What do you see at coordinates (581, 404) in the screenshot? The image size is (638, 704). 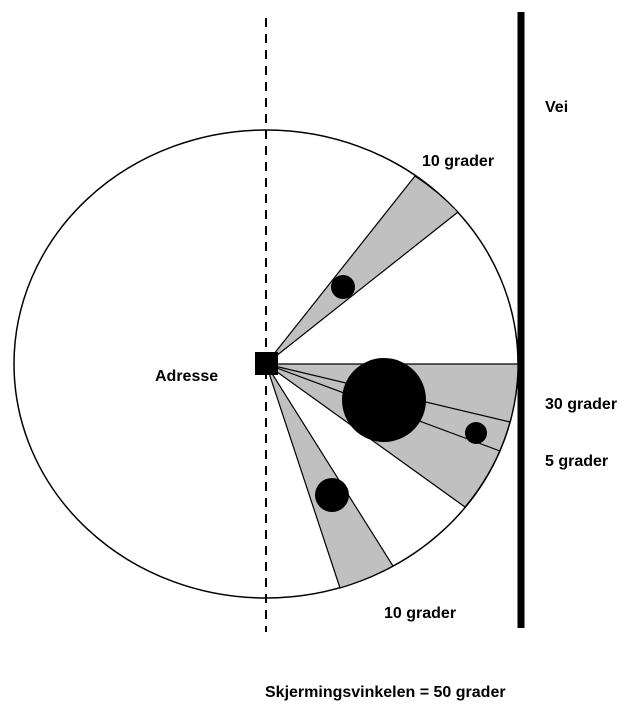 I see `angle-label: 30 grader` at bounding box center [581, 404].